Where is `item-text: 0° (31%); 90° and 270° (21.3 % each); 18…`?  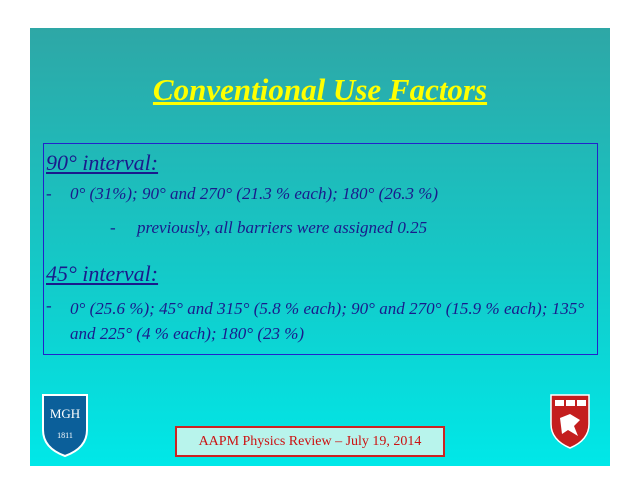
item-text: 0° (31%); 90° and 270° (21.3 % each); 18… is located at coordinates (254, 193).